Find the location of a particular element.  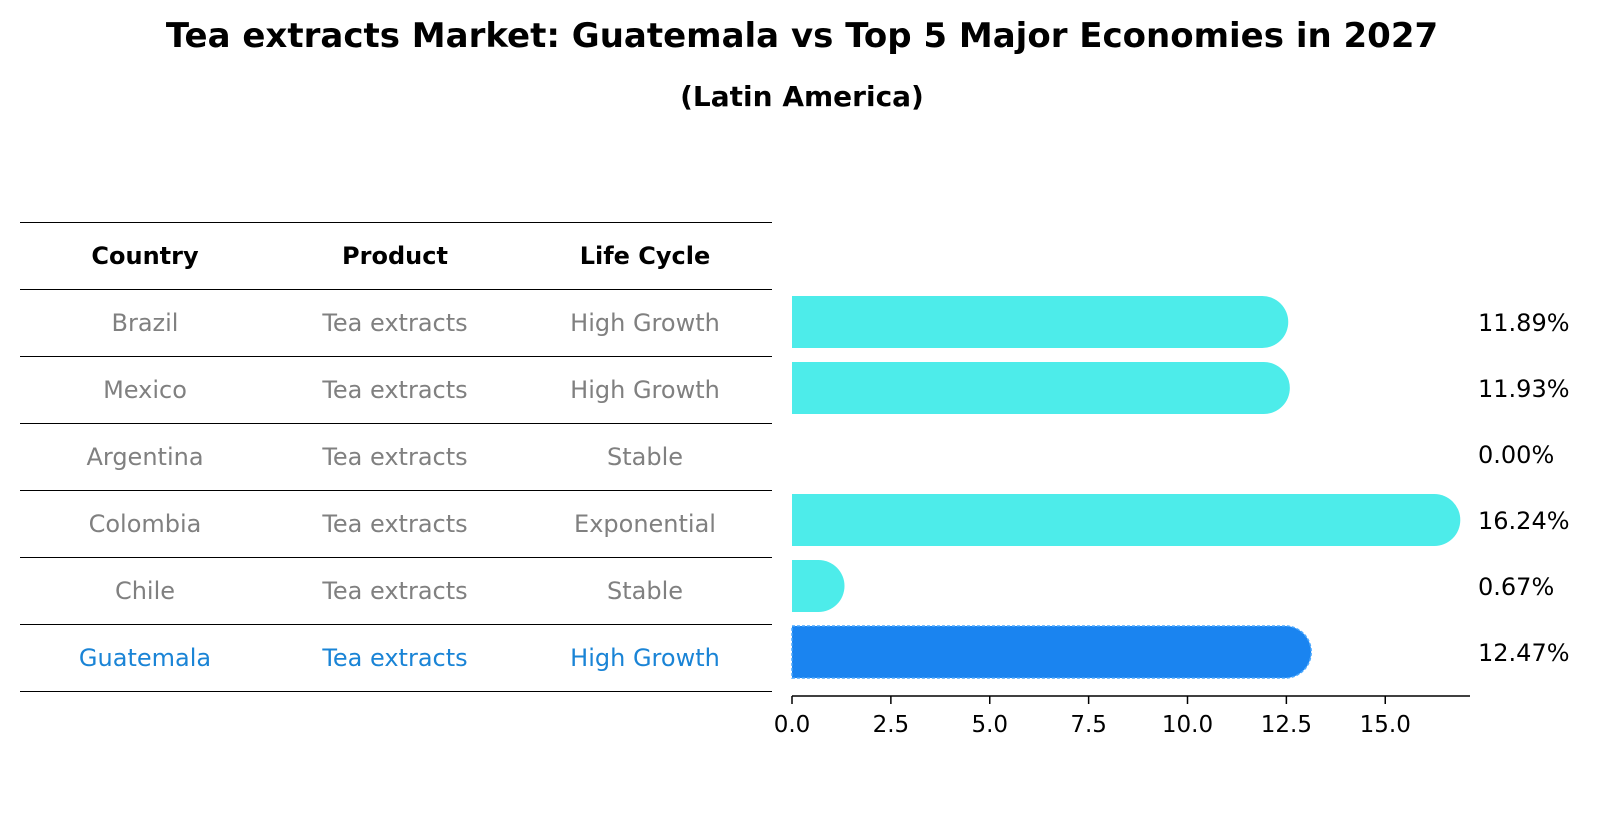

x-tick-label: 15.0 is located at coordinates (1385, 725).